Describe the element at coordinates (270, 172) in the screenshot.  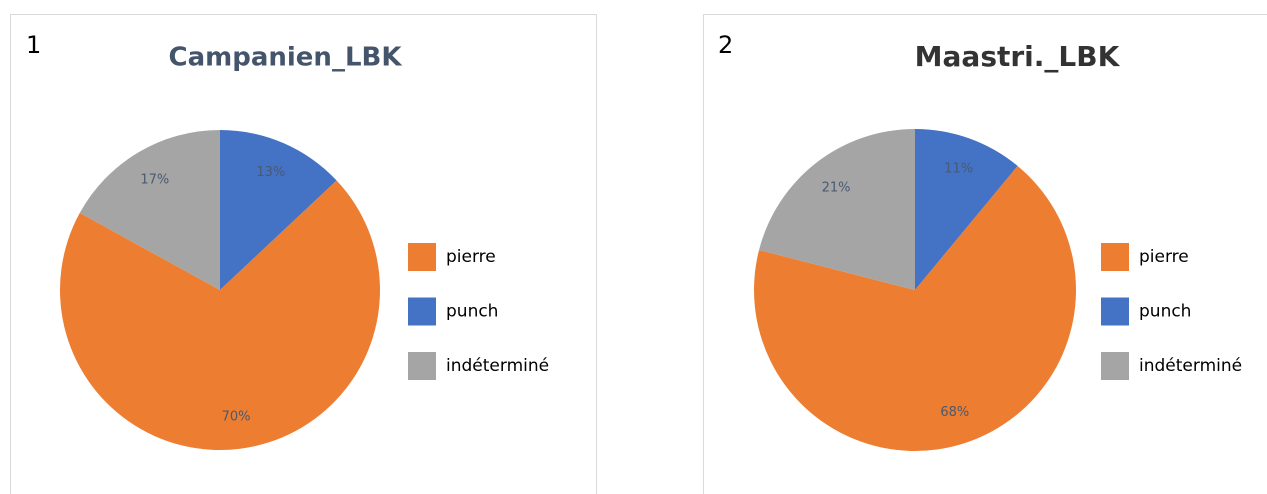
I see `data-label: 13%` at that location.